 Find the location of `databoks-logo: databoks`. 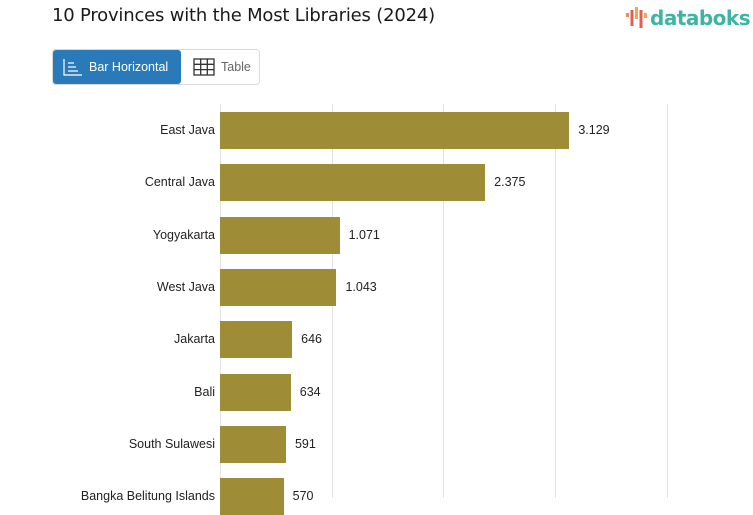

databoks-logo: databoks is located at coordinates (688, 18).